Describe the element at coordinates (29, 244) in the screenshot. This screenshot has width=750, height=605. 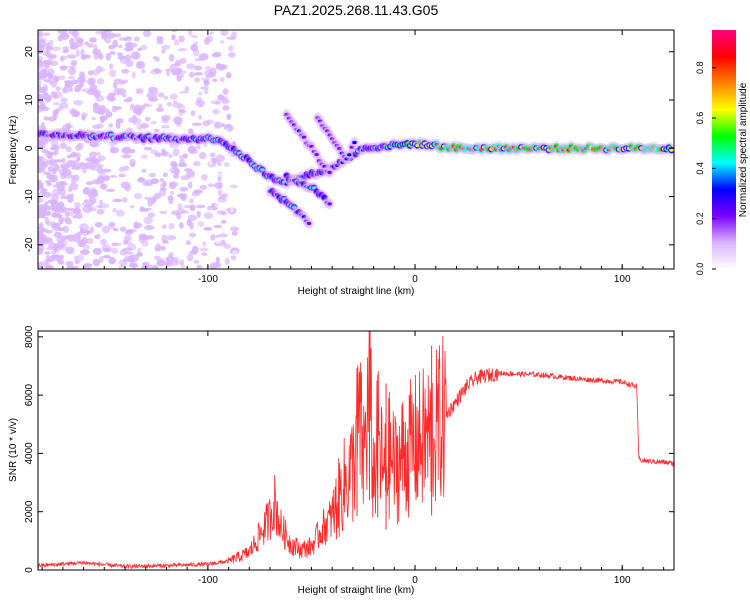
I see `spectrogram-ytick-label: -20` at that location.